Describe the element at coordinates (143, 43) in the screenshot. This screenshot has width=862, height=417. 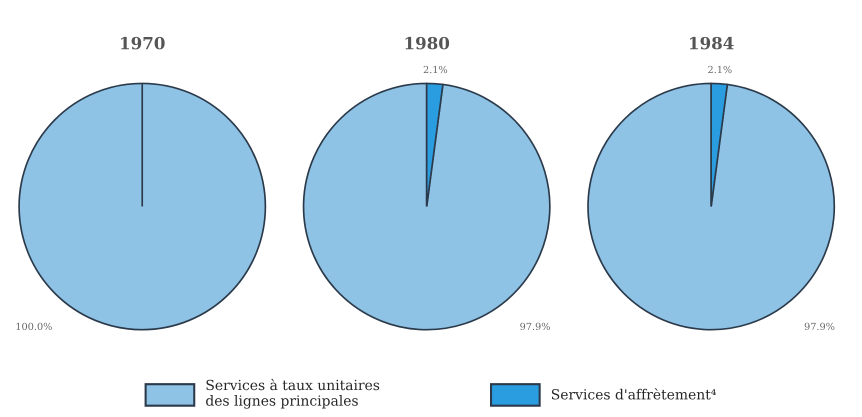
I see `chart-title: 1970` at that location.